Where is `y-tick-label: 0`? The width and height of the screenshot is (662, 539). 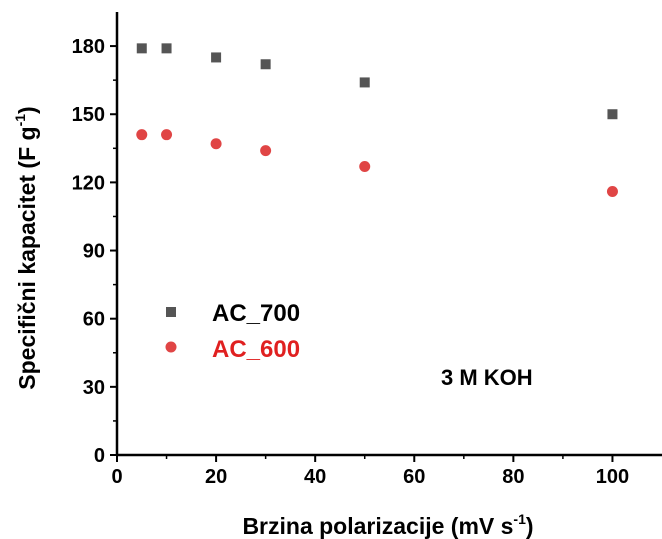 y-tick-label: 0 is located at coordinates (99, 456).